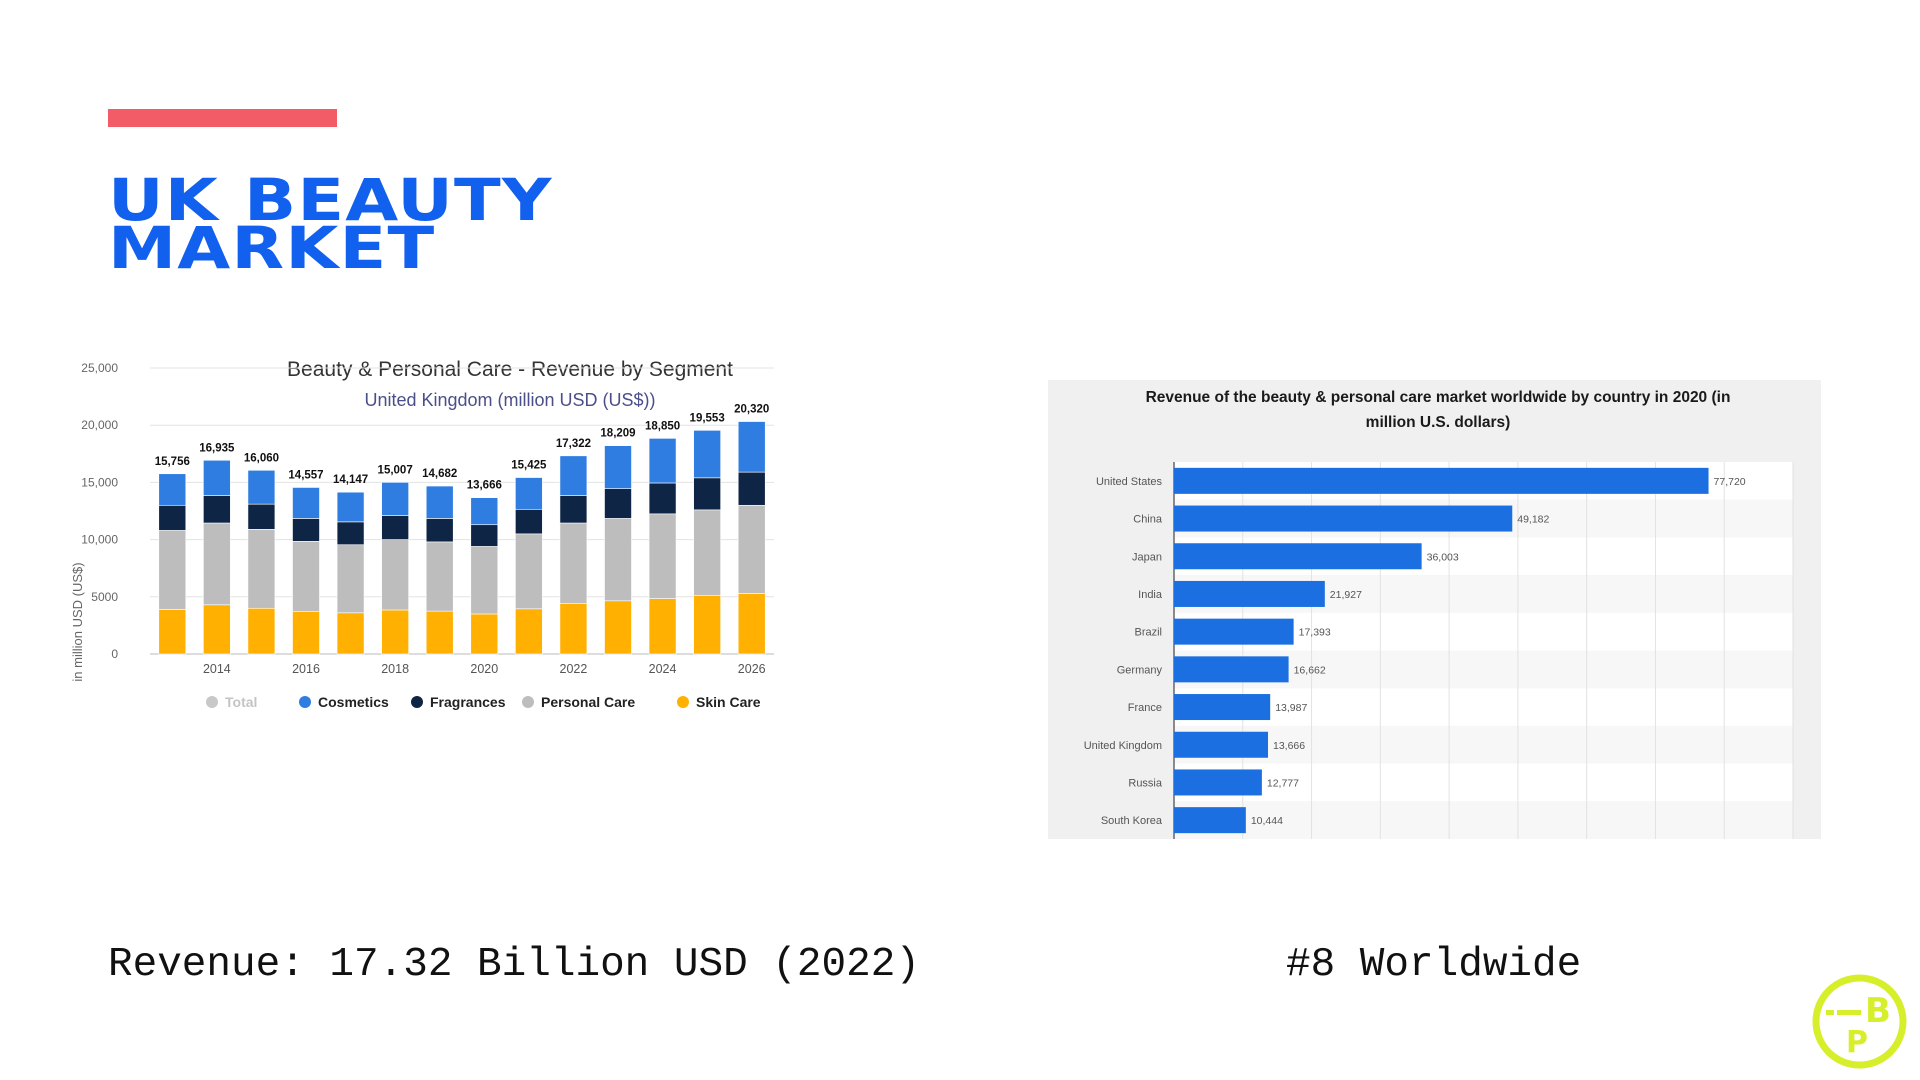 This screenshot has height=1080, width=1920. I want to click on page-title: UK BEAUTY MARKET, so click(521, 224).